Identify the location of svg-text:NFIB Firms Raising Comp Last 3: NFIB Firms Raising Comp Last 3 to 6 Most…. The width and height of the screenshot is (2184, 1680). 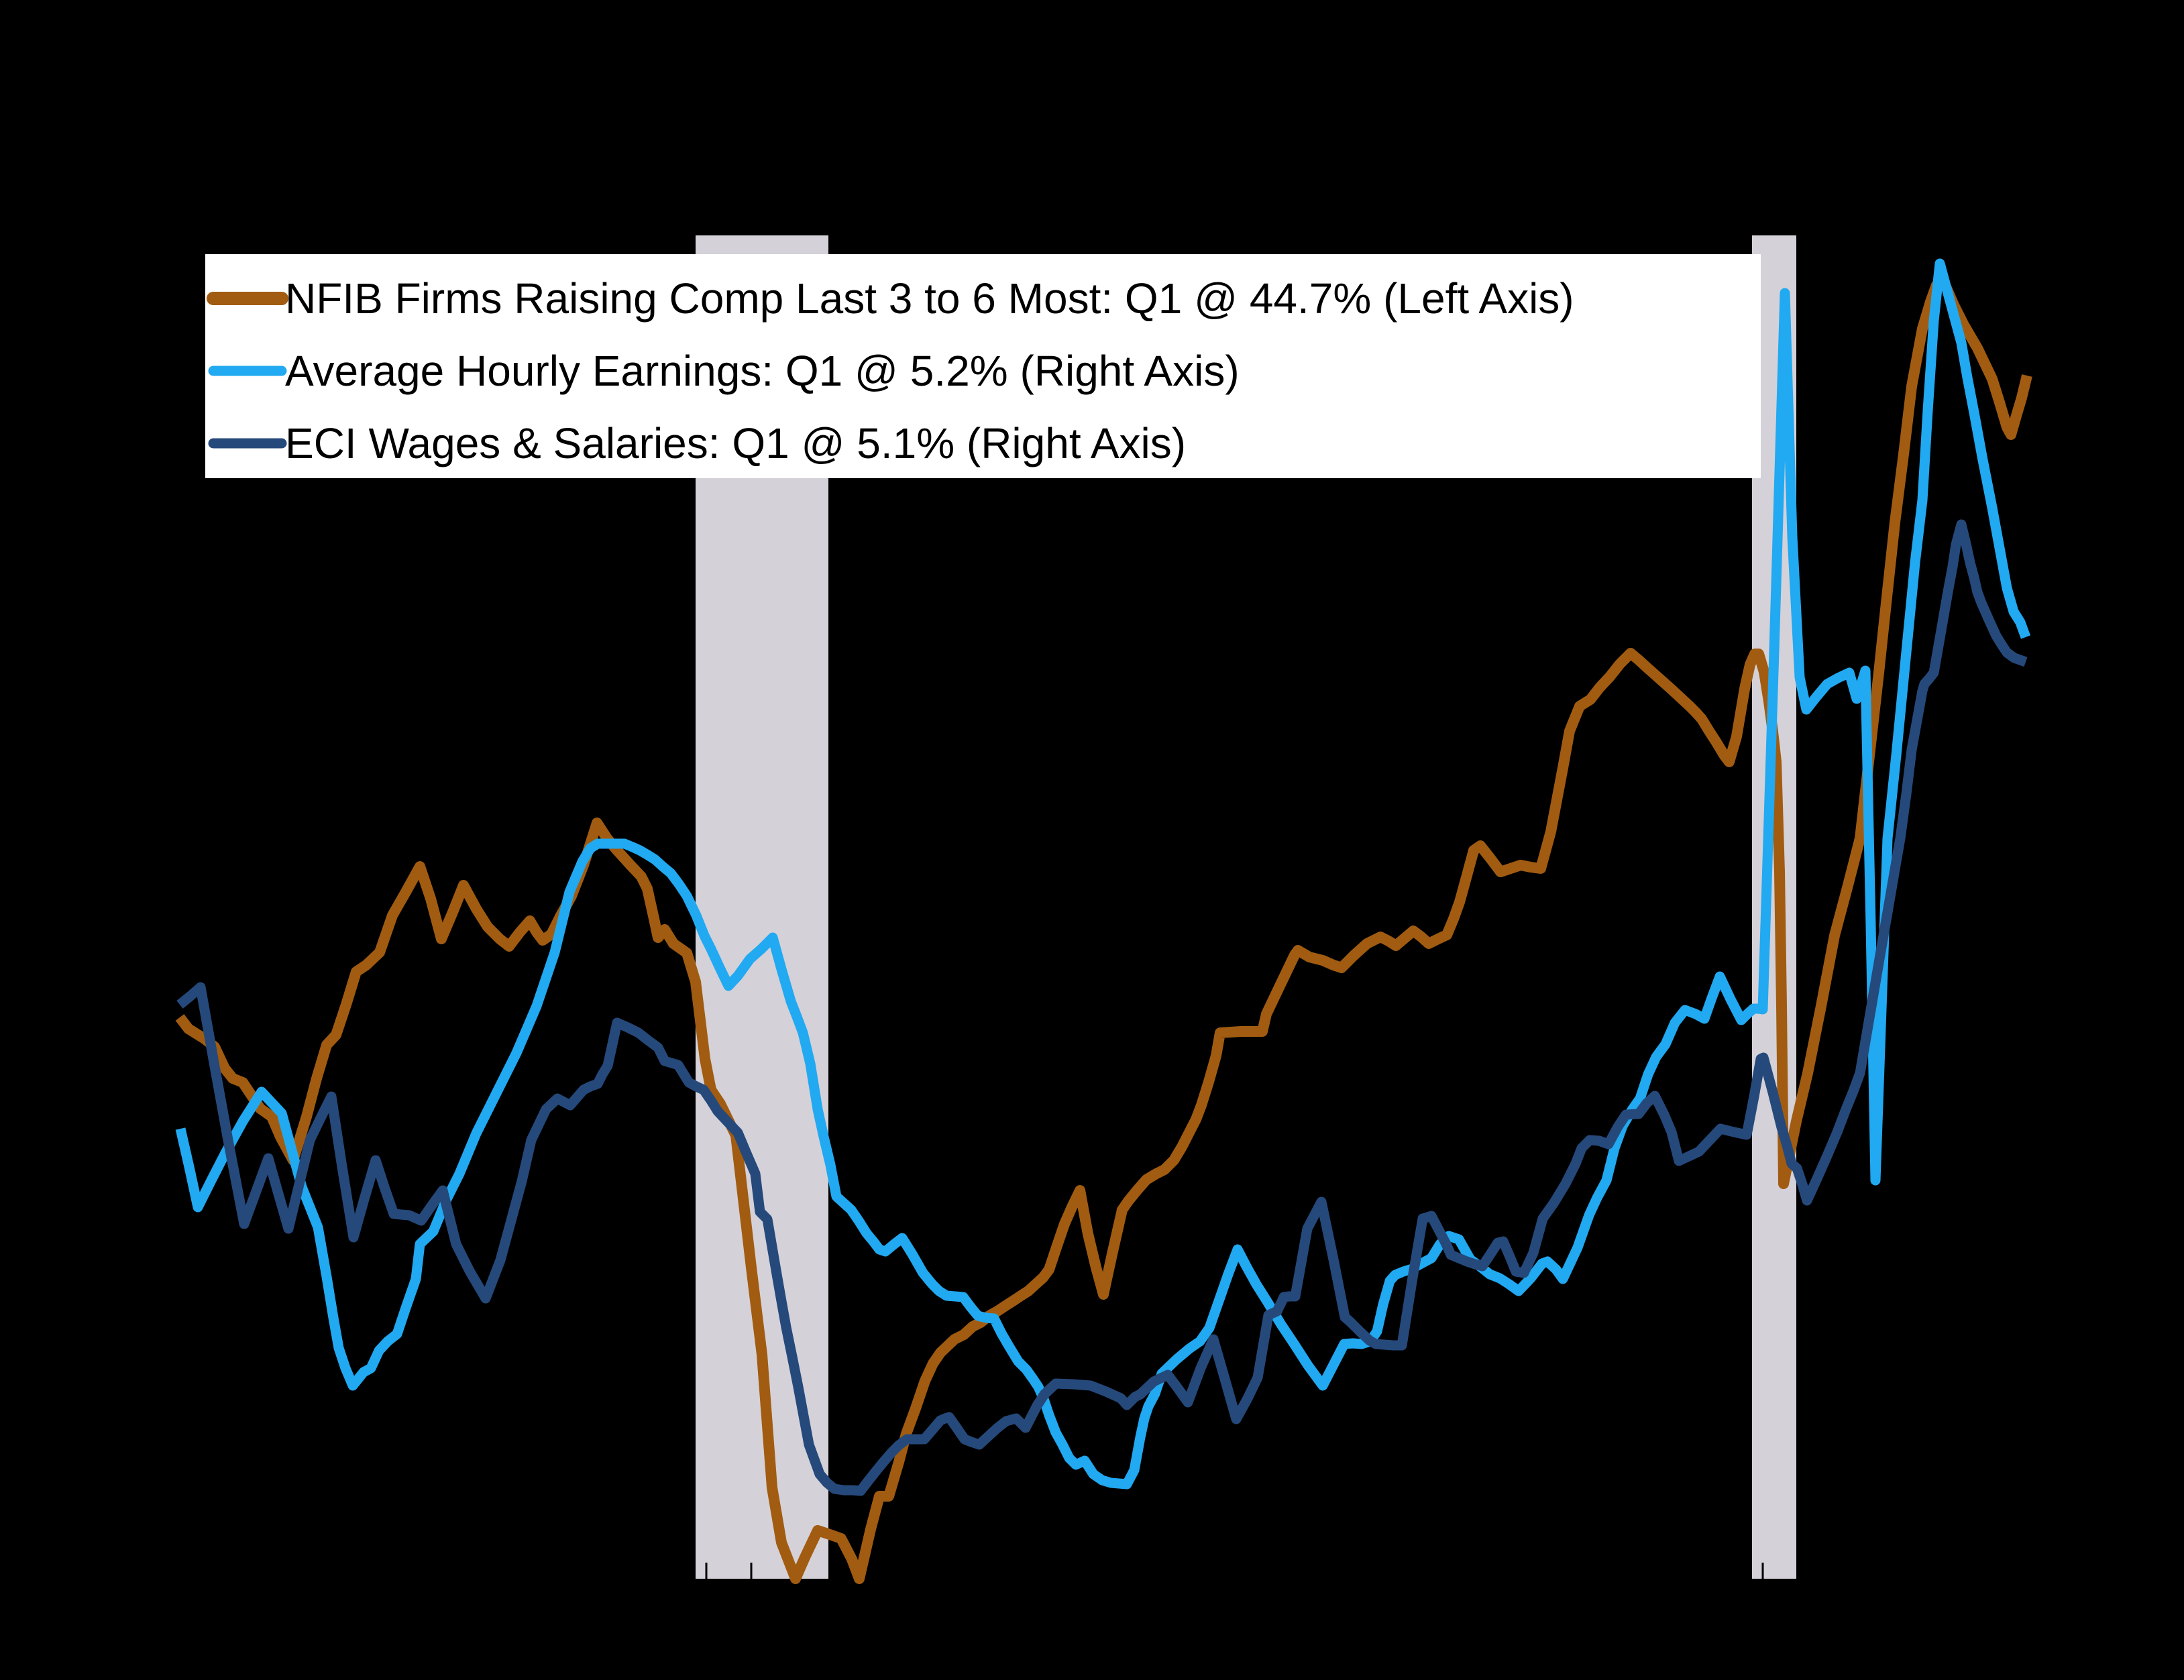
(929, 298).